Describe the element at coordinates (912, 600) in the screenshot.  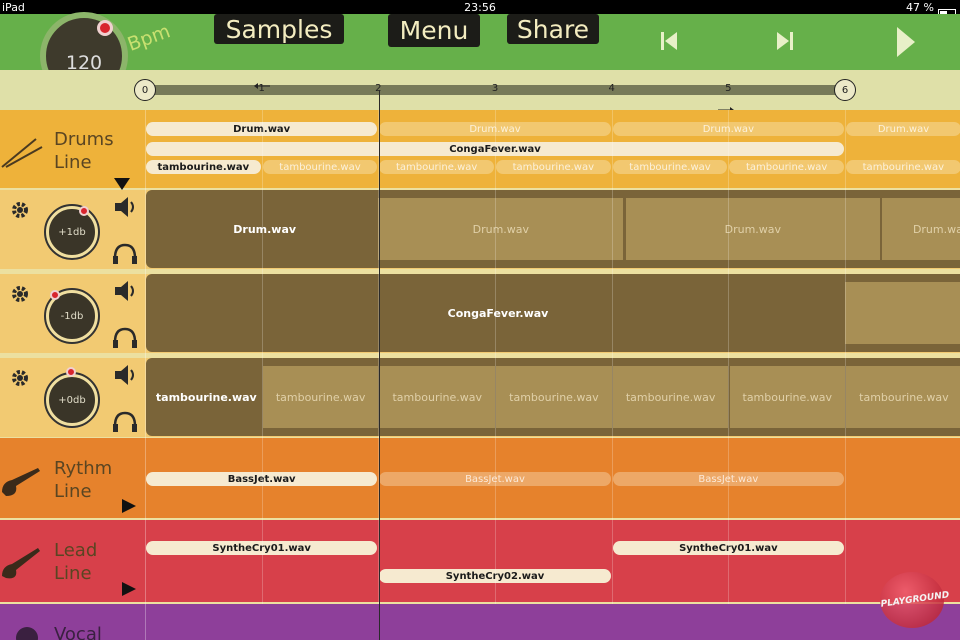
I see `watermark-badge` at that location.